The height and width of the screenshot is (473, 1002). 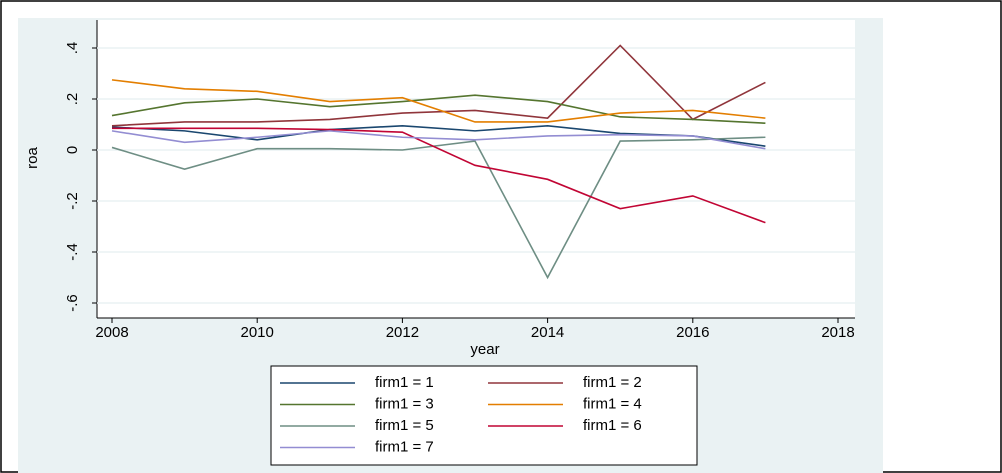 I want to click on legend-label: firm1 = 2, so click(x=612, y=382).